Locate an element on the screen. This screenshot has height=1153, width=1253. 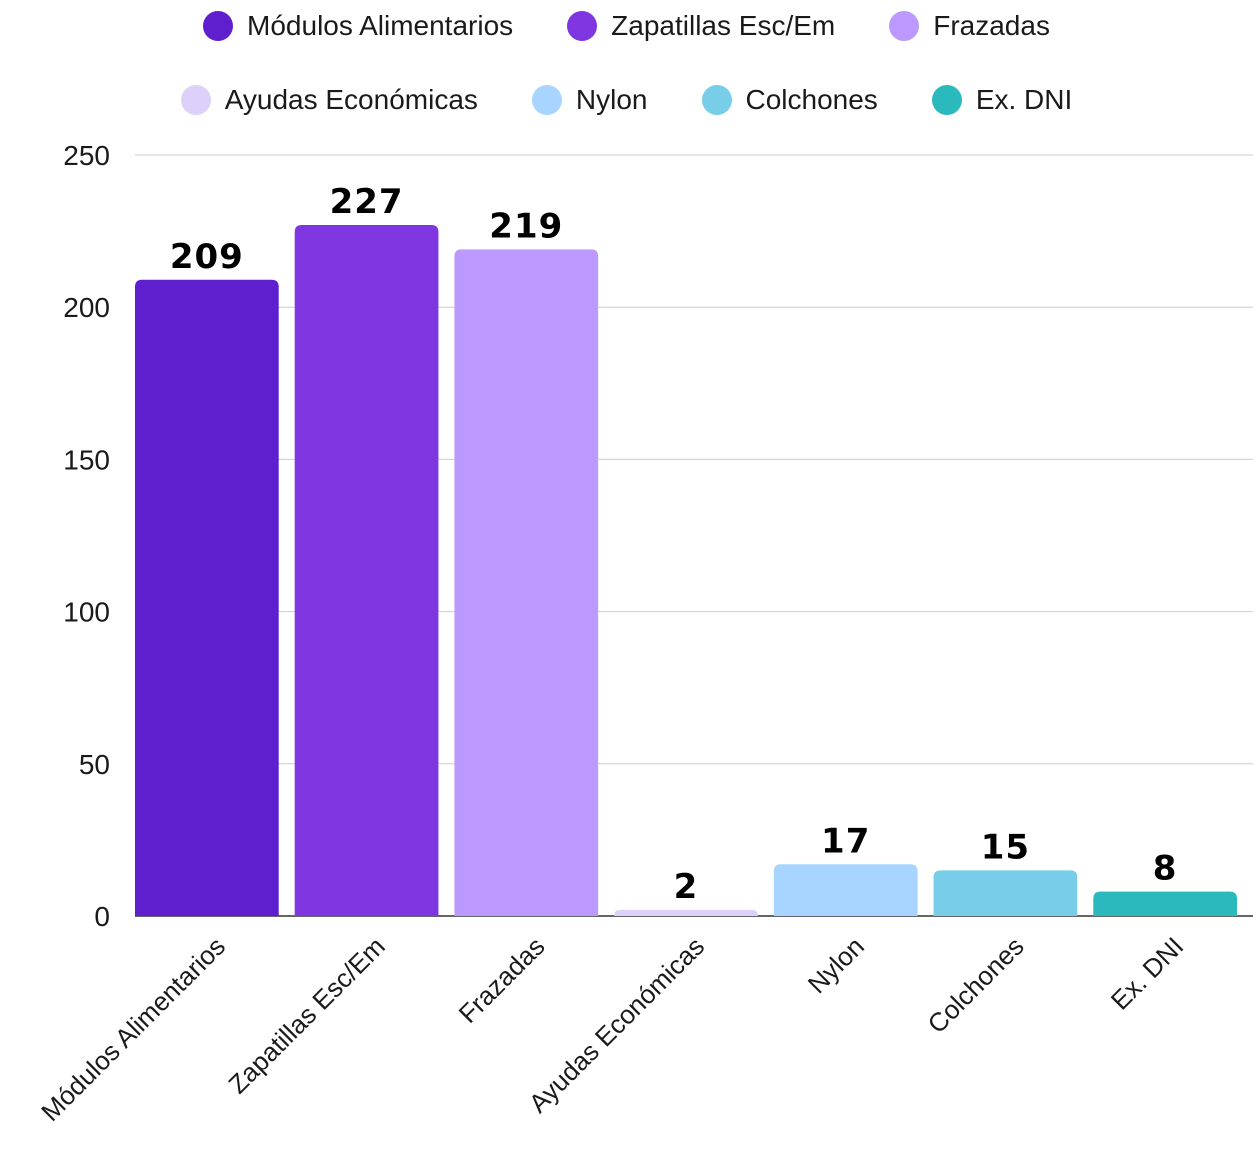
y-tick-label: 250 is located at coordinates (86, 155).